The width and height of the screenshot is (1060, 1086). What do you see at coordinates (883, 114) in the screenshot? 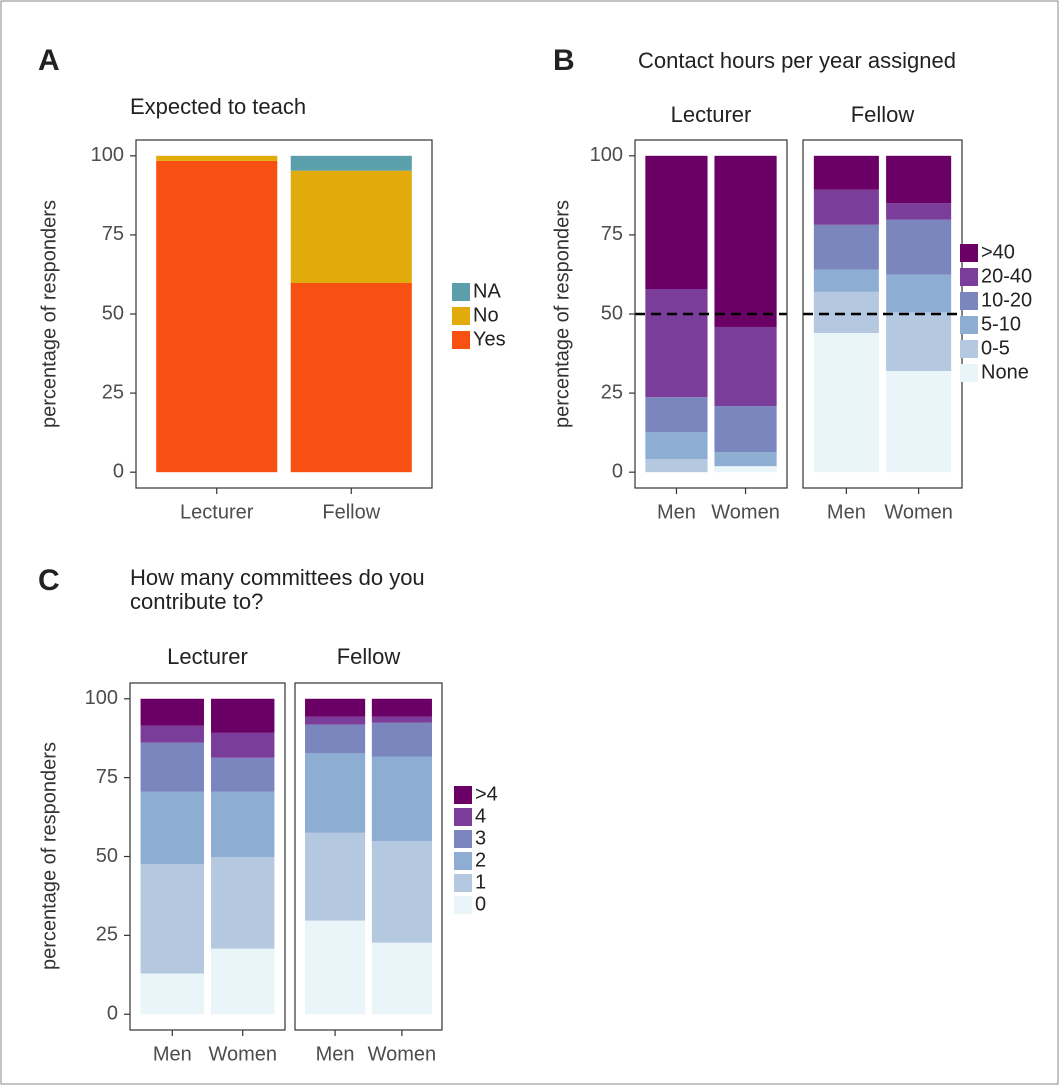
I see `facet-label: Fellow` at bounding box center [883, 114].